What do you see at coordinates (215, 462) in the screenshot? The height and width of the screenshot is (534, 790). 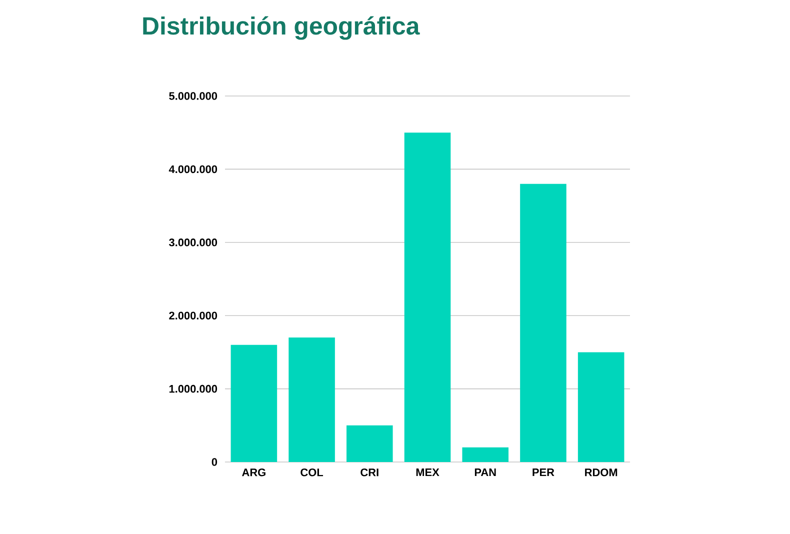 I see `y-tick-label: 0` at bounding box center [215, 462].